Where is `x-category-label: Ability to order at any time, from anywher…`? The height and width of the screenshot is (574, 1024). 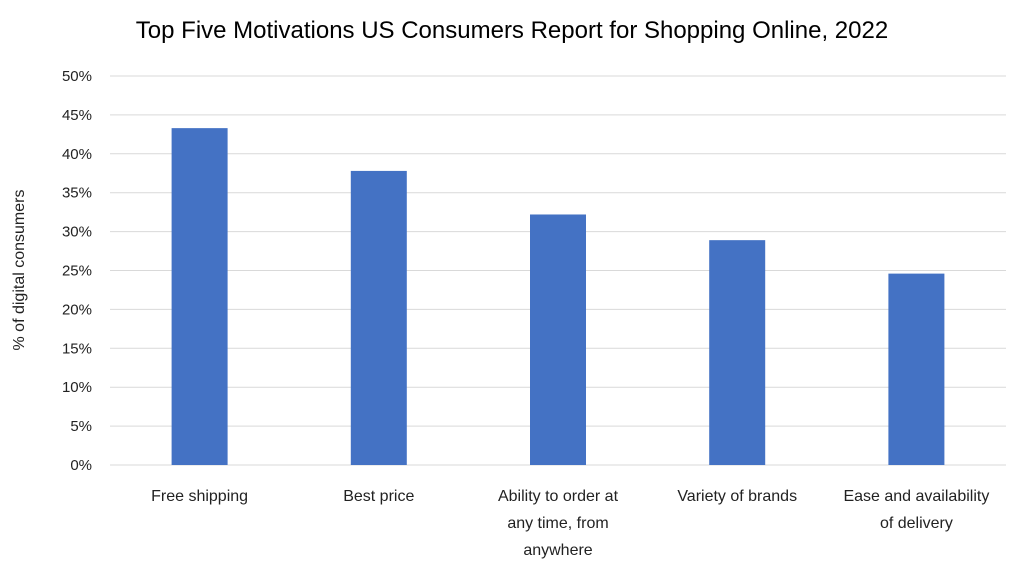
x-category-label: Ability to order at any time, from anywher… is located at coordinates (558, 523).